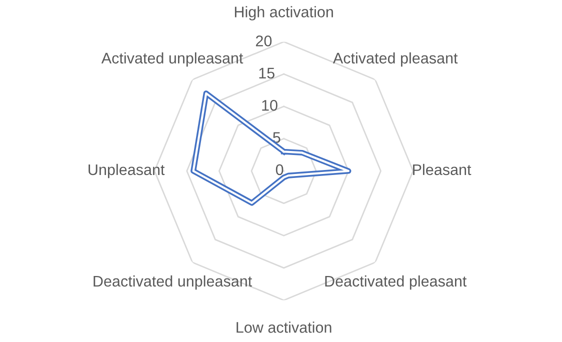  I want to click on spoke-label: Deactivated unpleasant, so click(173, 282).